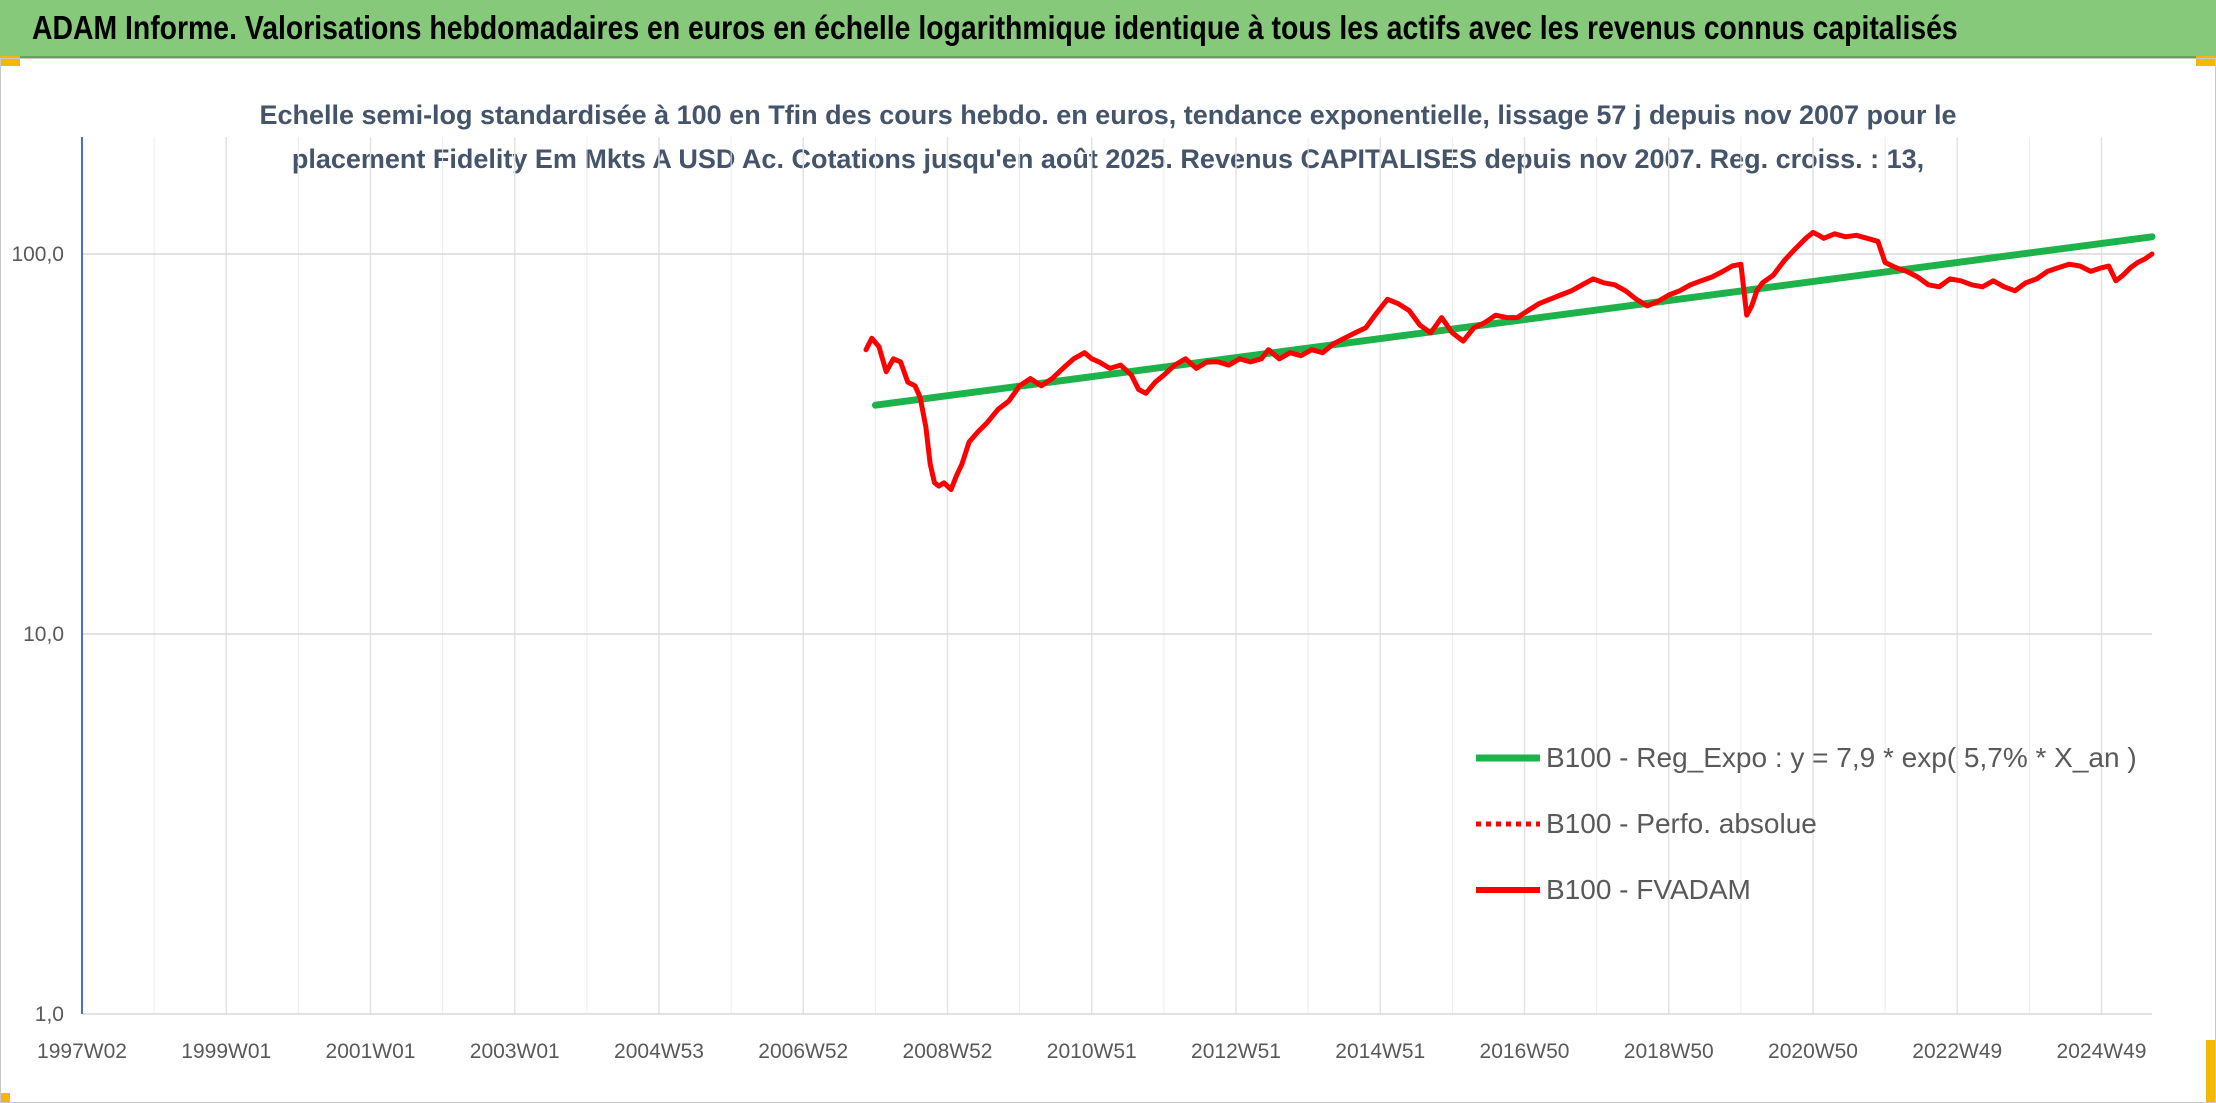  What do you see at coordinates (37, 254) in the screenshot?
I see `y-tick-label-2: 100,0` at bounding box center [37, 254].